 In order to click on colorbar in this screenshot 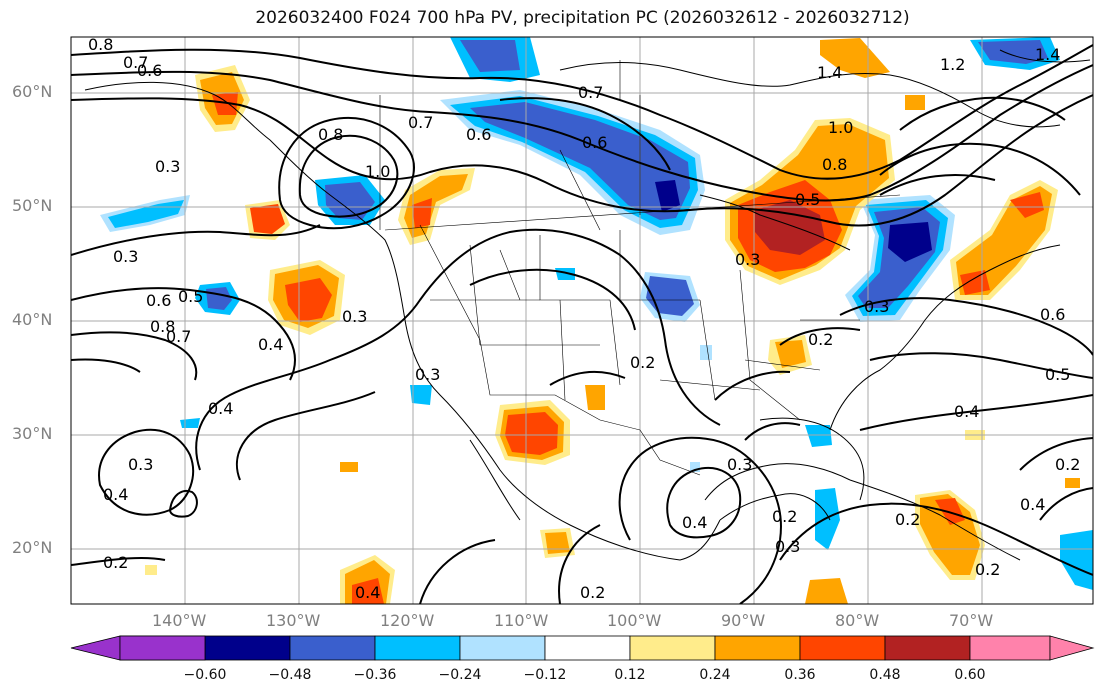, I will do `click(582, 648)`.